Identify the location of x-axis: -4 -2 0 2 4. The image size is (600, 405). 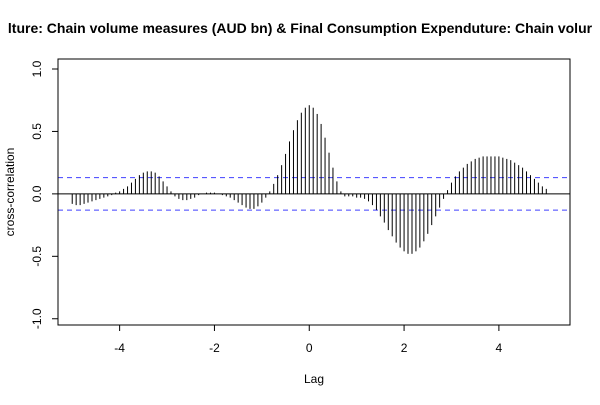
(308, 339).